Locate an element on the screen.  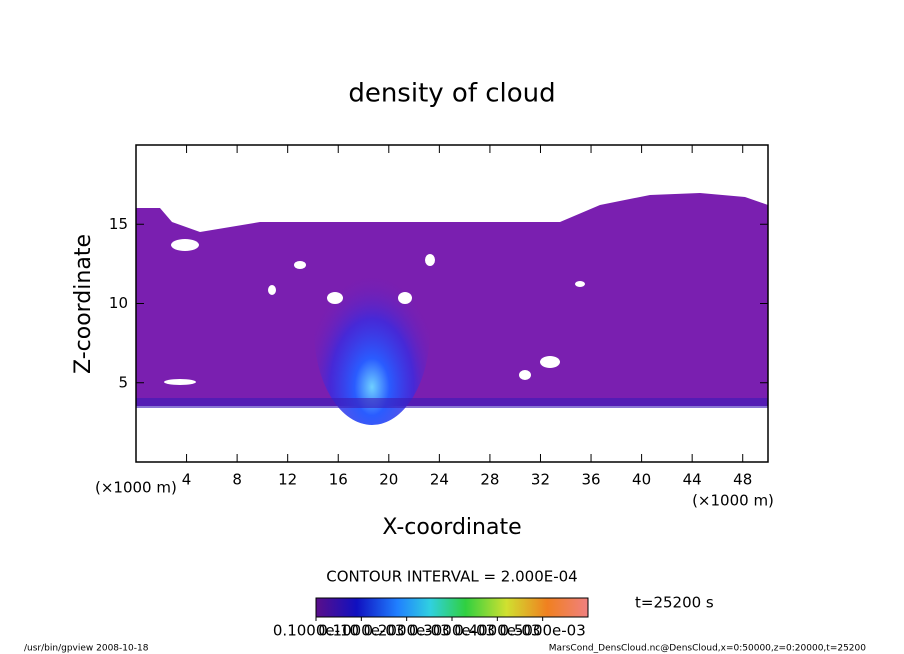
x-tick-label: 24 is located at coordinates (439, 480).